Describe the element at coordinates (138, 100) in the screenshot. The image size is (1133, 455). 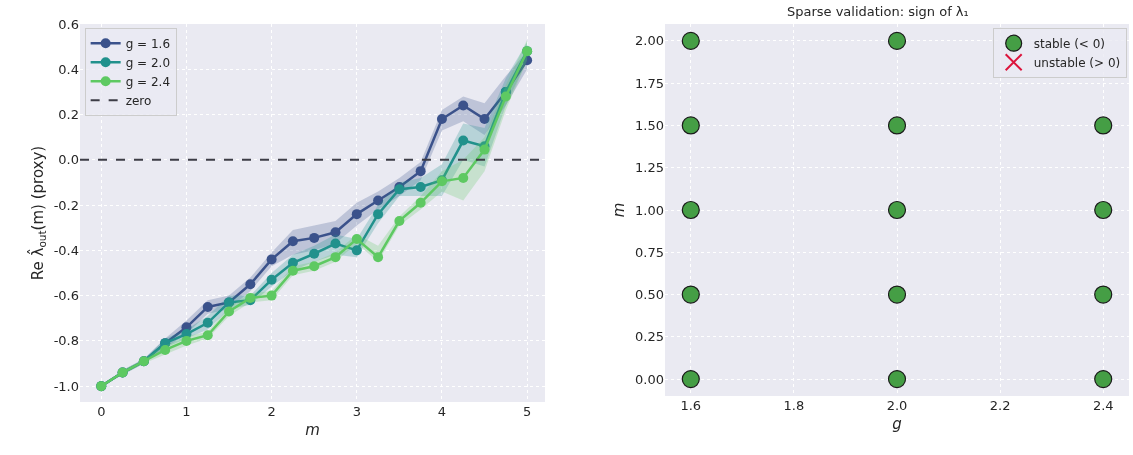
I see `legend-label: zero` at that location.